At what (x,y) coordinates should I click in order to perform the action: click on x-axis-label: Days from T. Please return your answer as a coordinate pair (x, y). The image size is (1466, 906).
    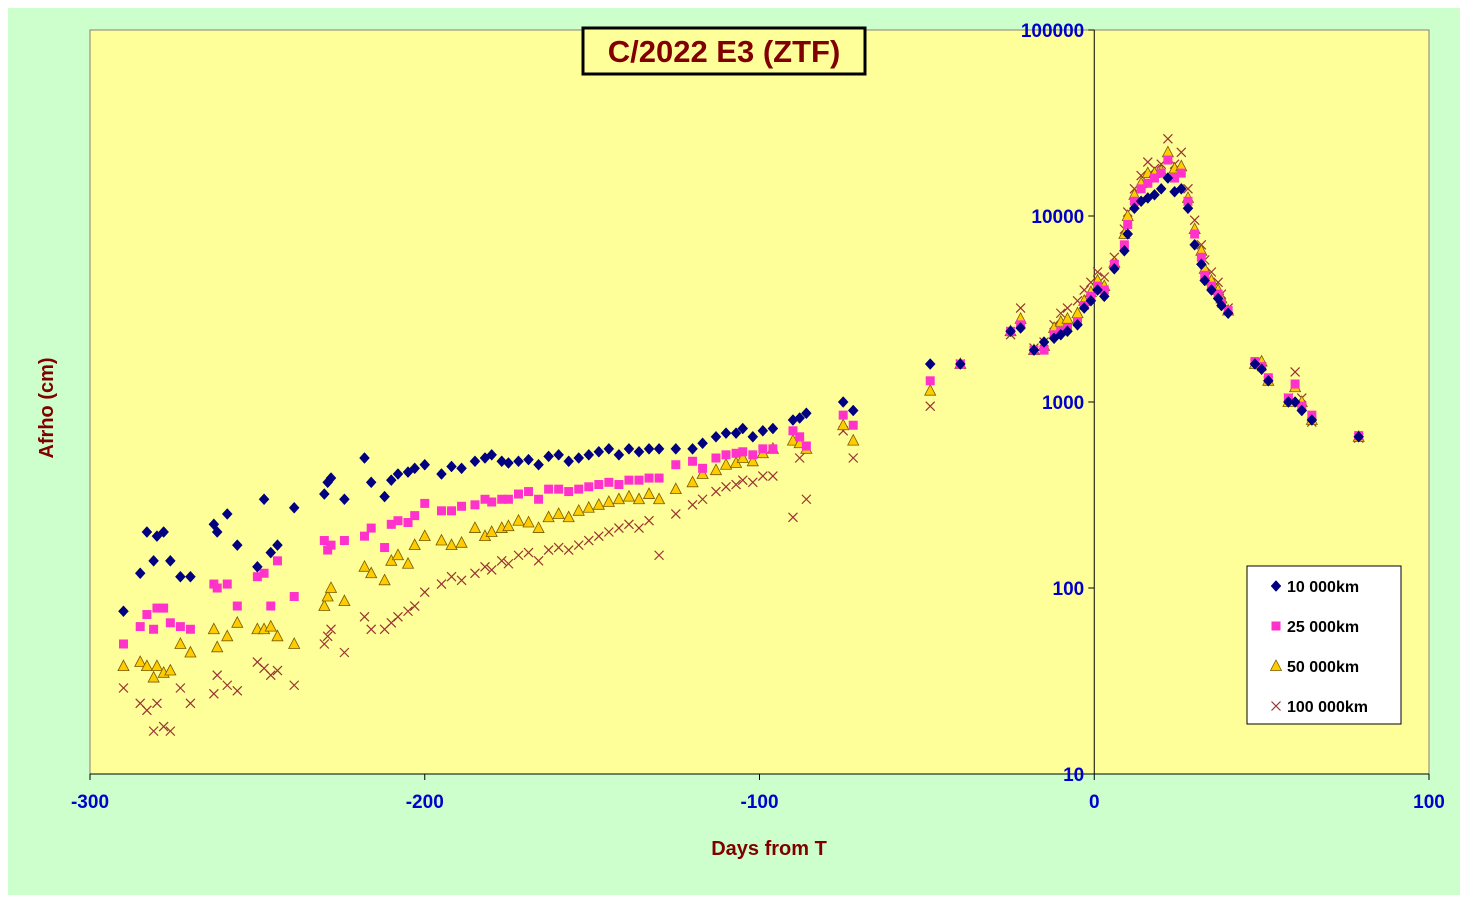
    Looking at the image, I should click on (769, 849).